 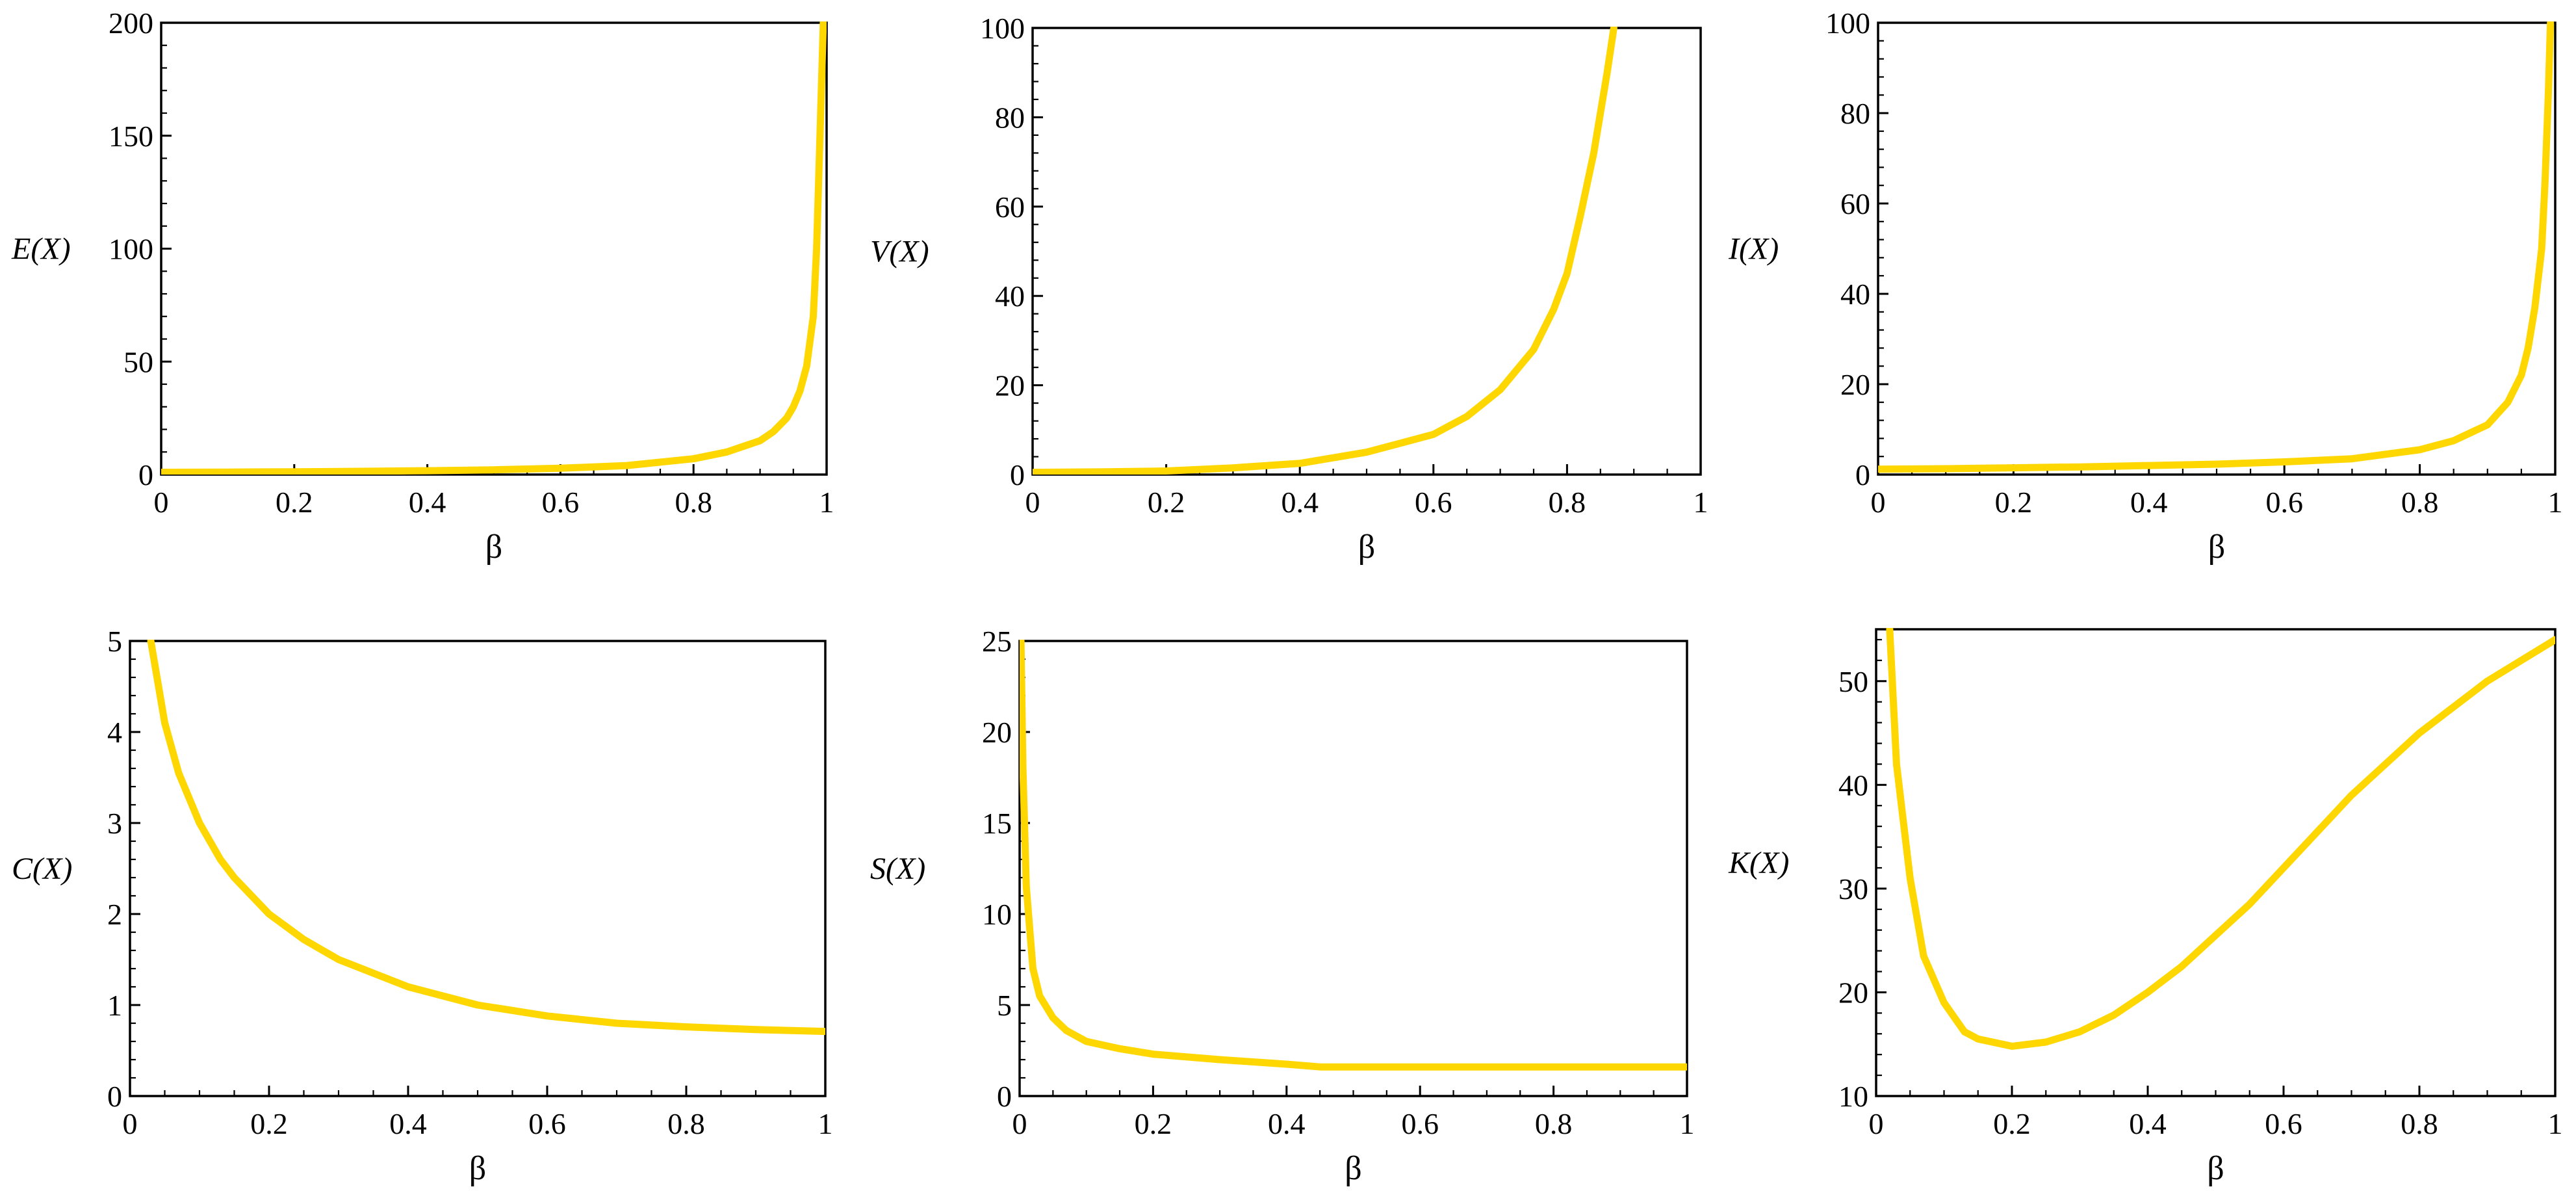 What do you see at coordinates (131, 136) in the screenshot?
I see `y-tick-label: 150` at bounding box center [131, 136].